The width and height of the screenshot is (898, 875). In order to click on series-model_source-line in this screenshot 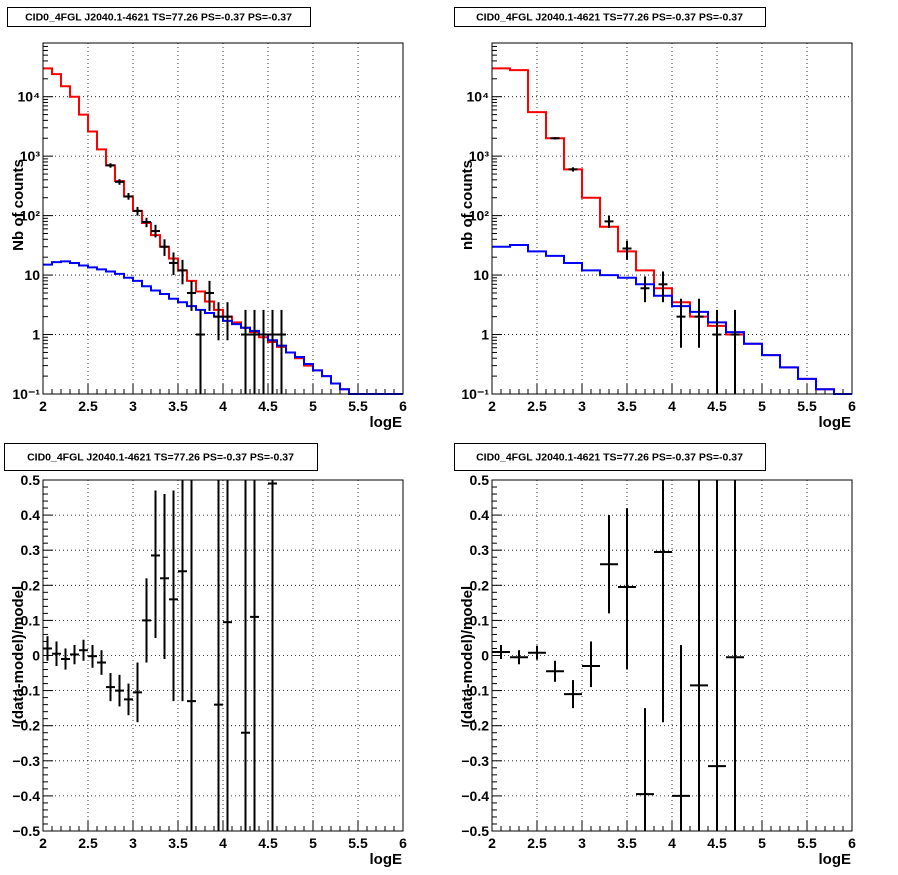, I will do `click(672, 319)`.